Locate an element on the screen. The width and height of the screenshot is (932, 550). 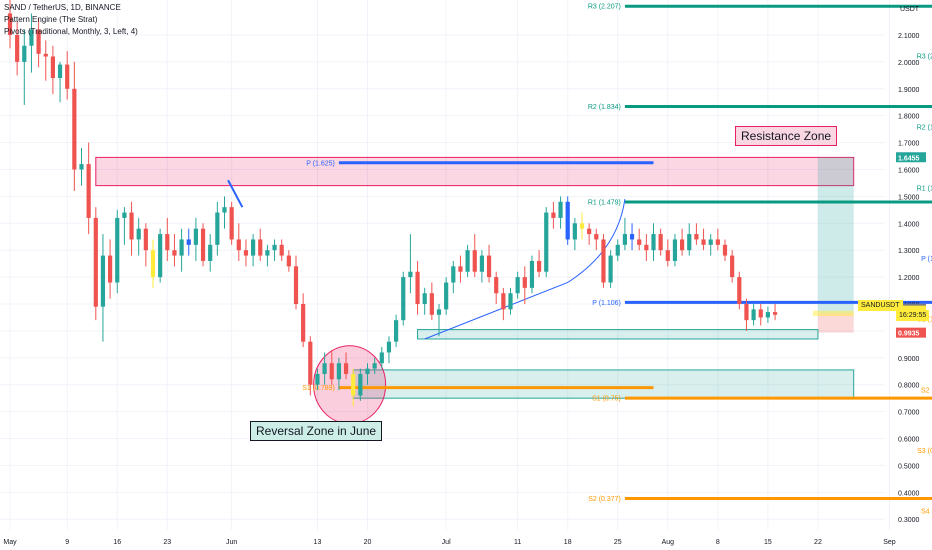
y-tick-label: 0.6000 is located at coordinates (909, 440).